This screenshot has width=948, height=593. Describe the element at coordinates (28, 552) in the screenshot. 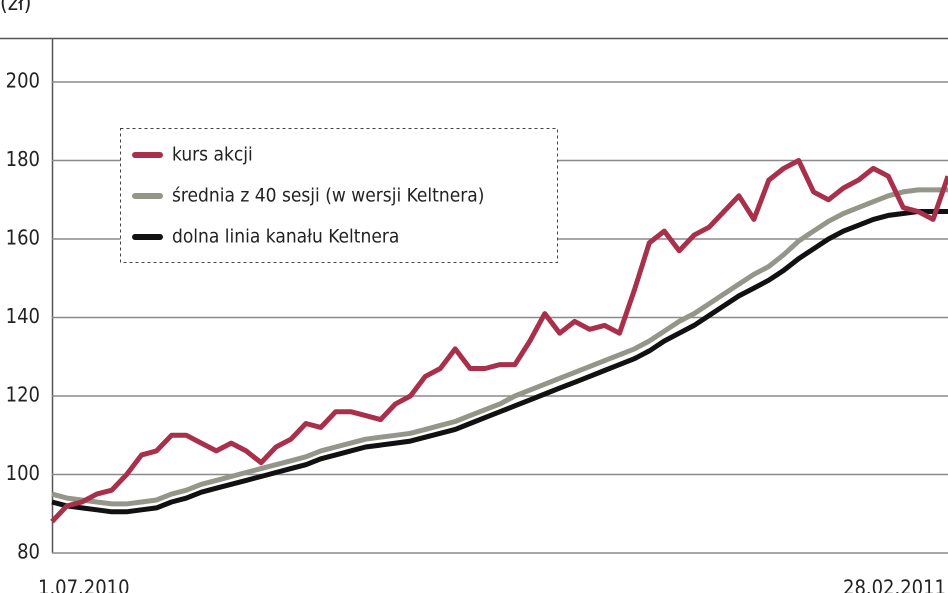

I see `y-tick-label: 80` at that location.